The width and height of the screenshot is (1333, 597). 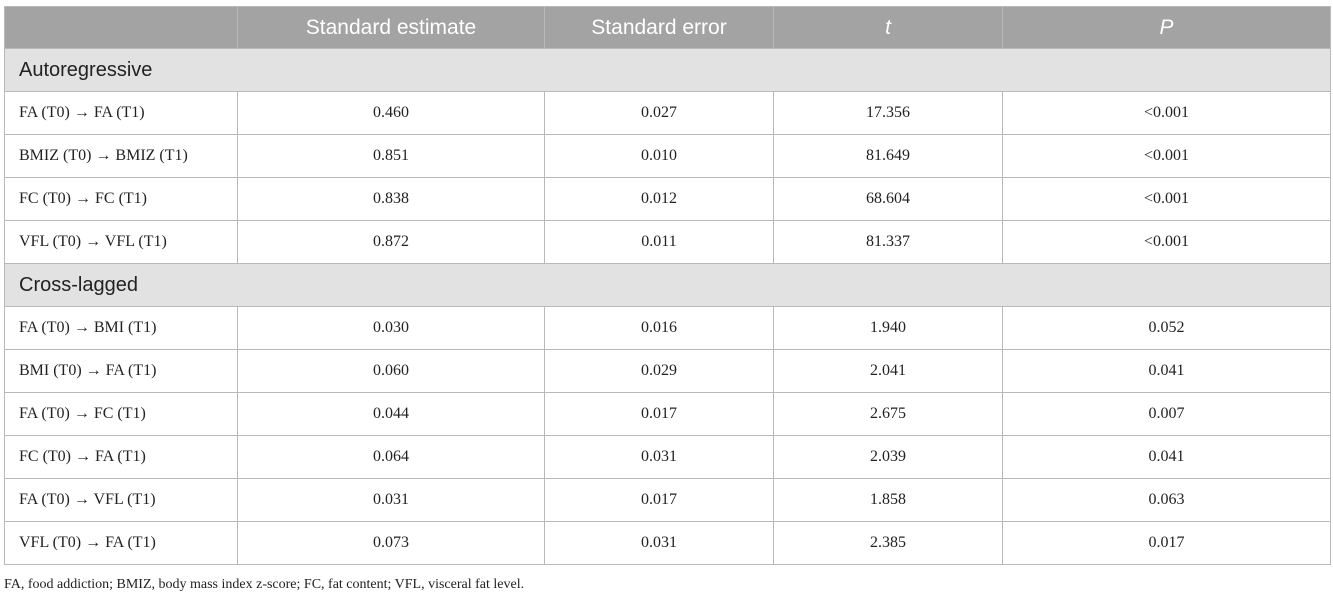 I want to click on cell-label: FC (T0) → FC (T1), so click(x=121, y=199).